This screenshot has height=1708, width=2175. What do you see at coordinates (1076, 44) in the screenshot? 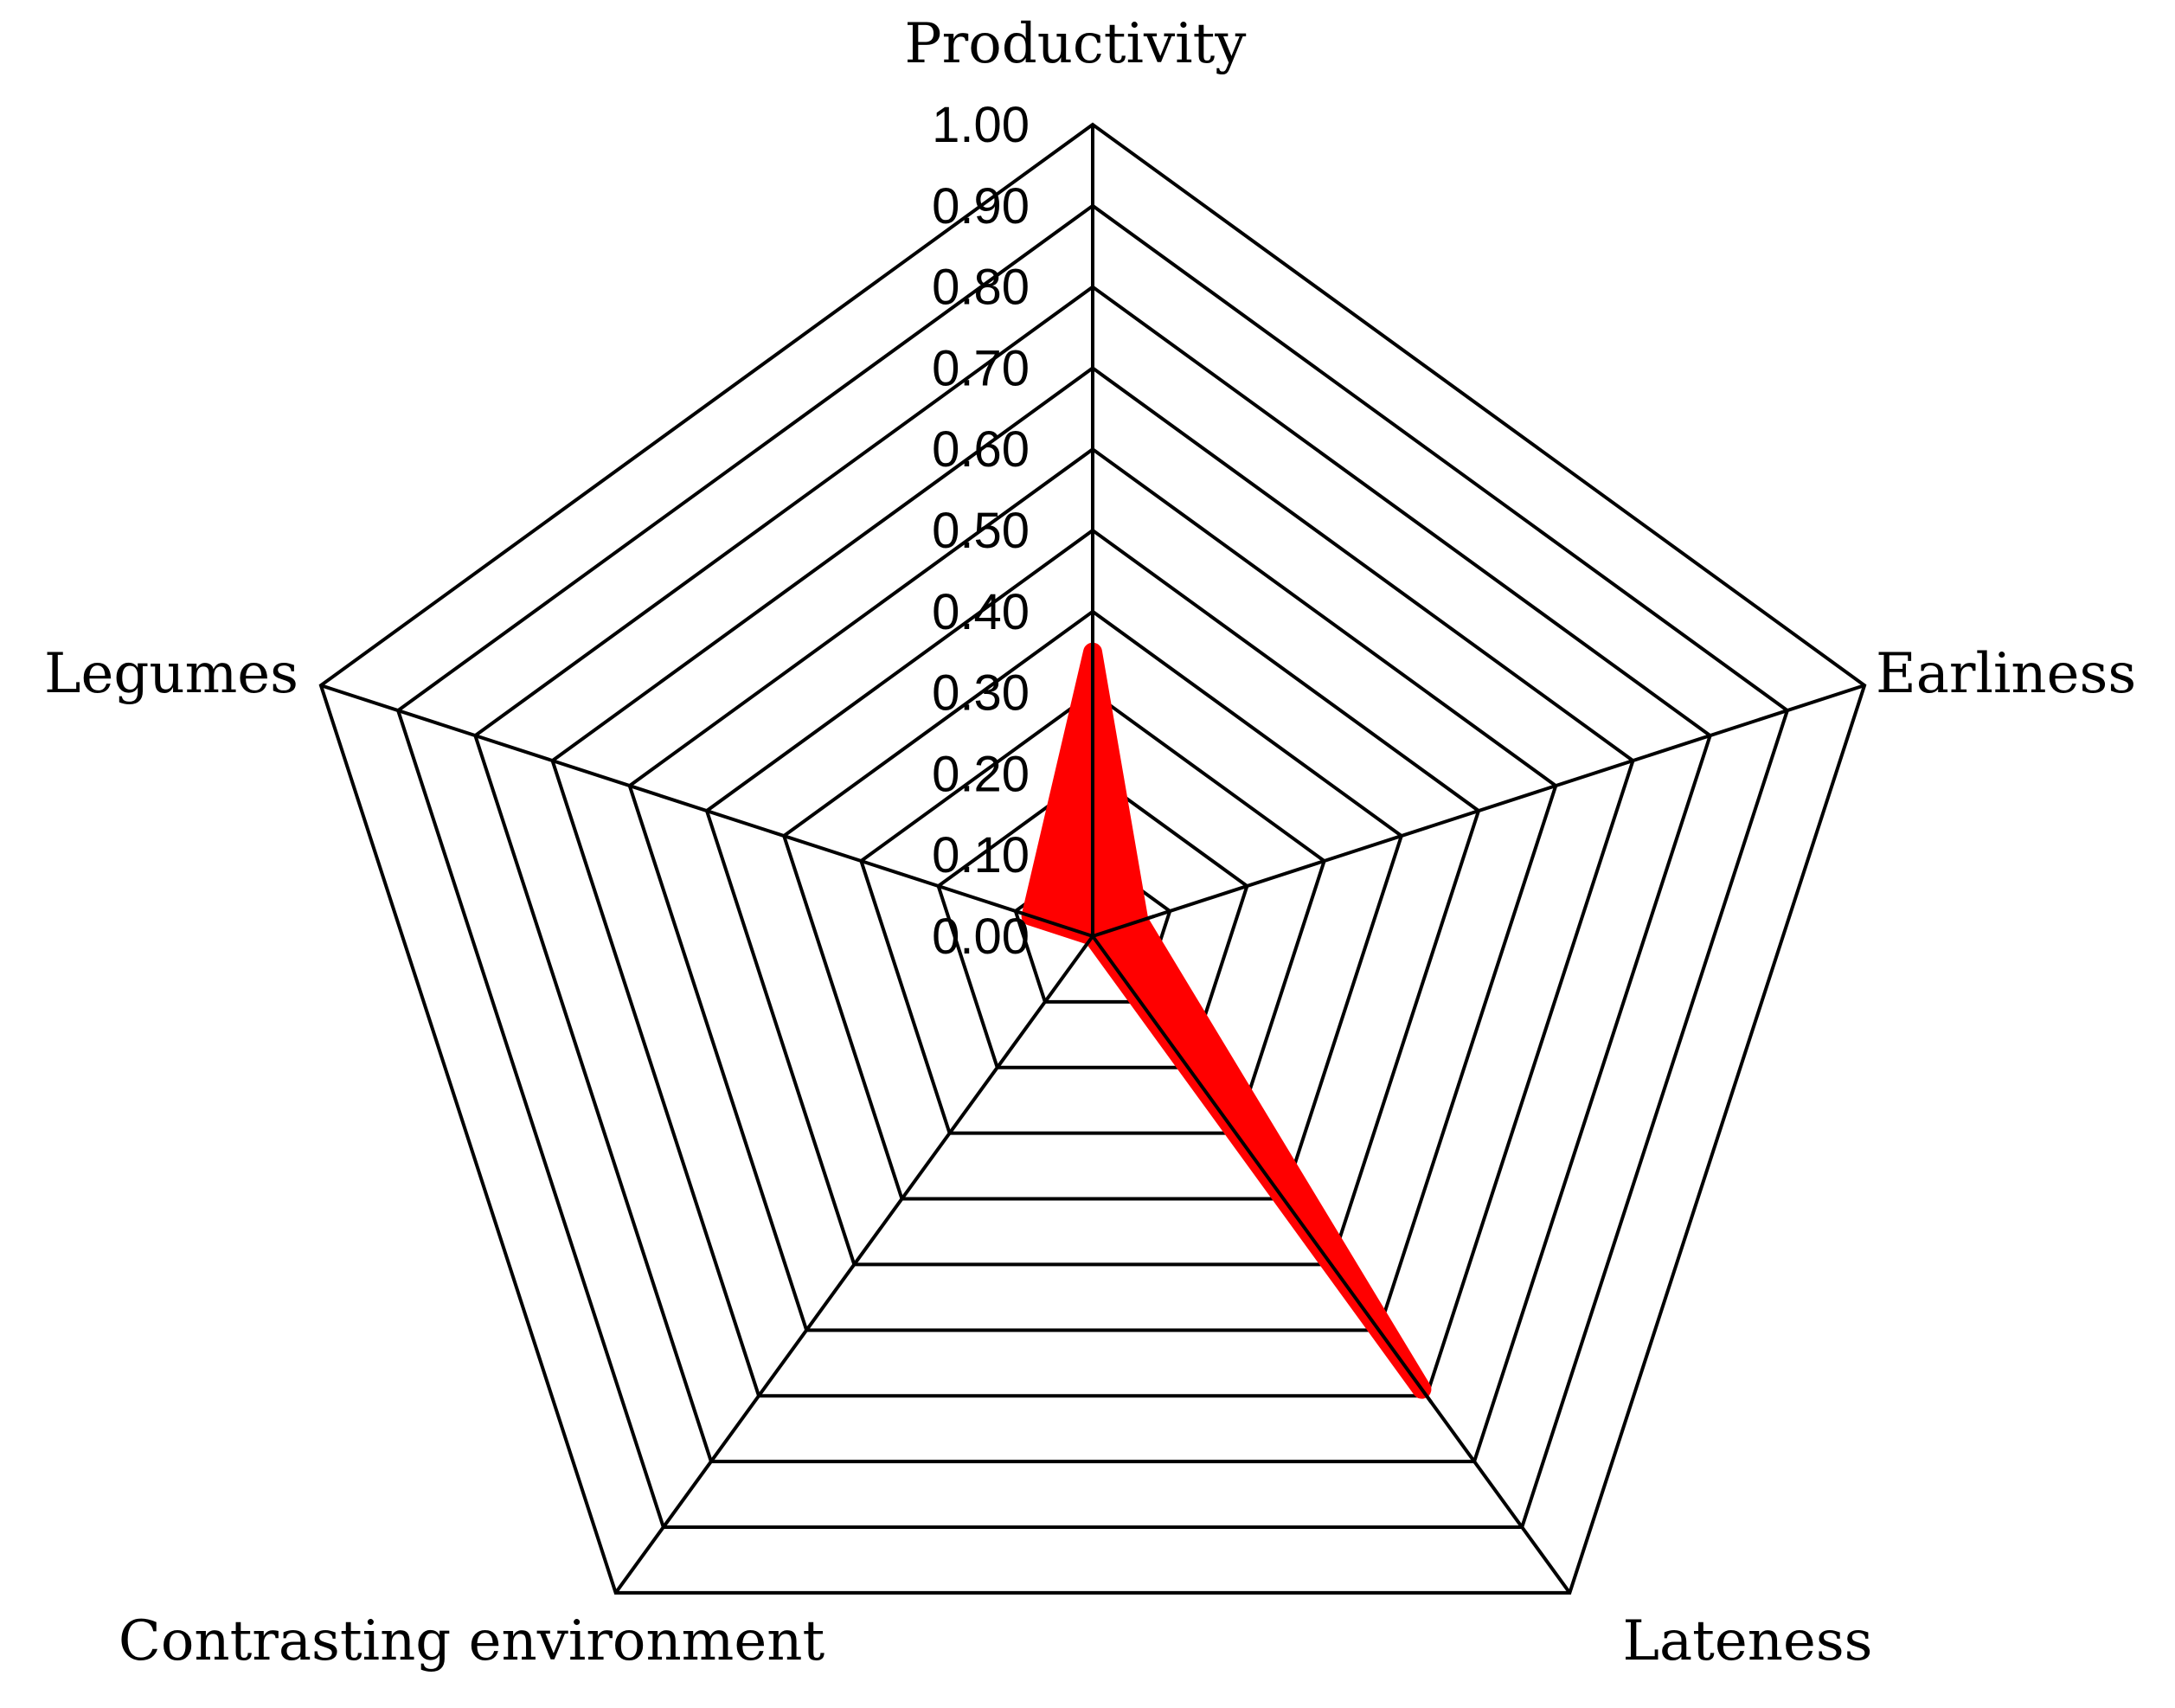
I see `category-label-productivity: Productivity` at bounding box center [1076, 44].